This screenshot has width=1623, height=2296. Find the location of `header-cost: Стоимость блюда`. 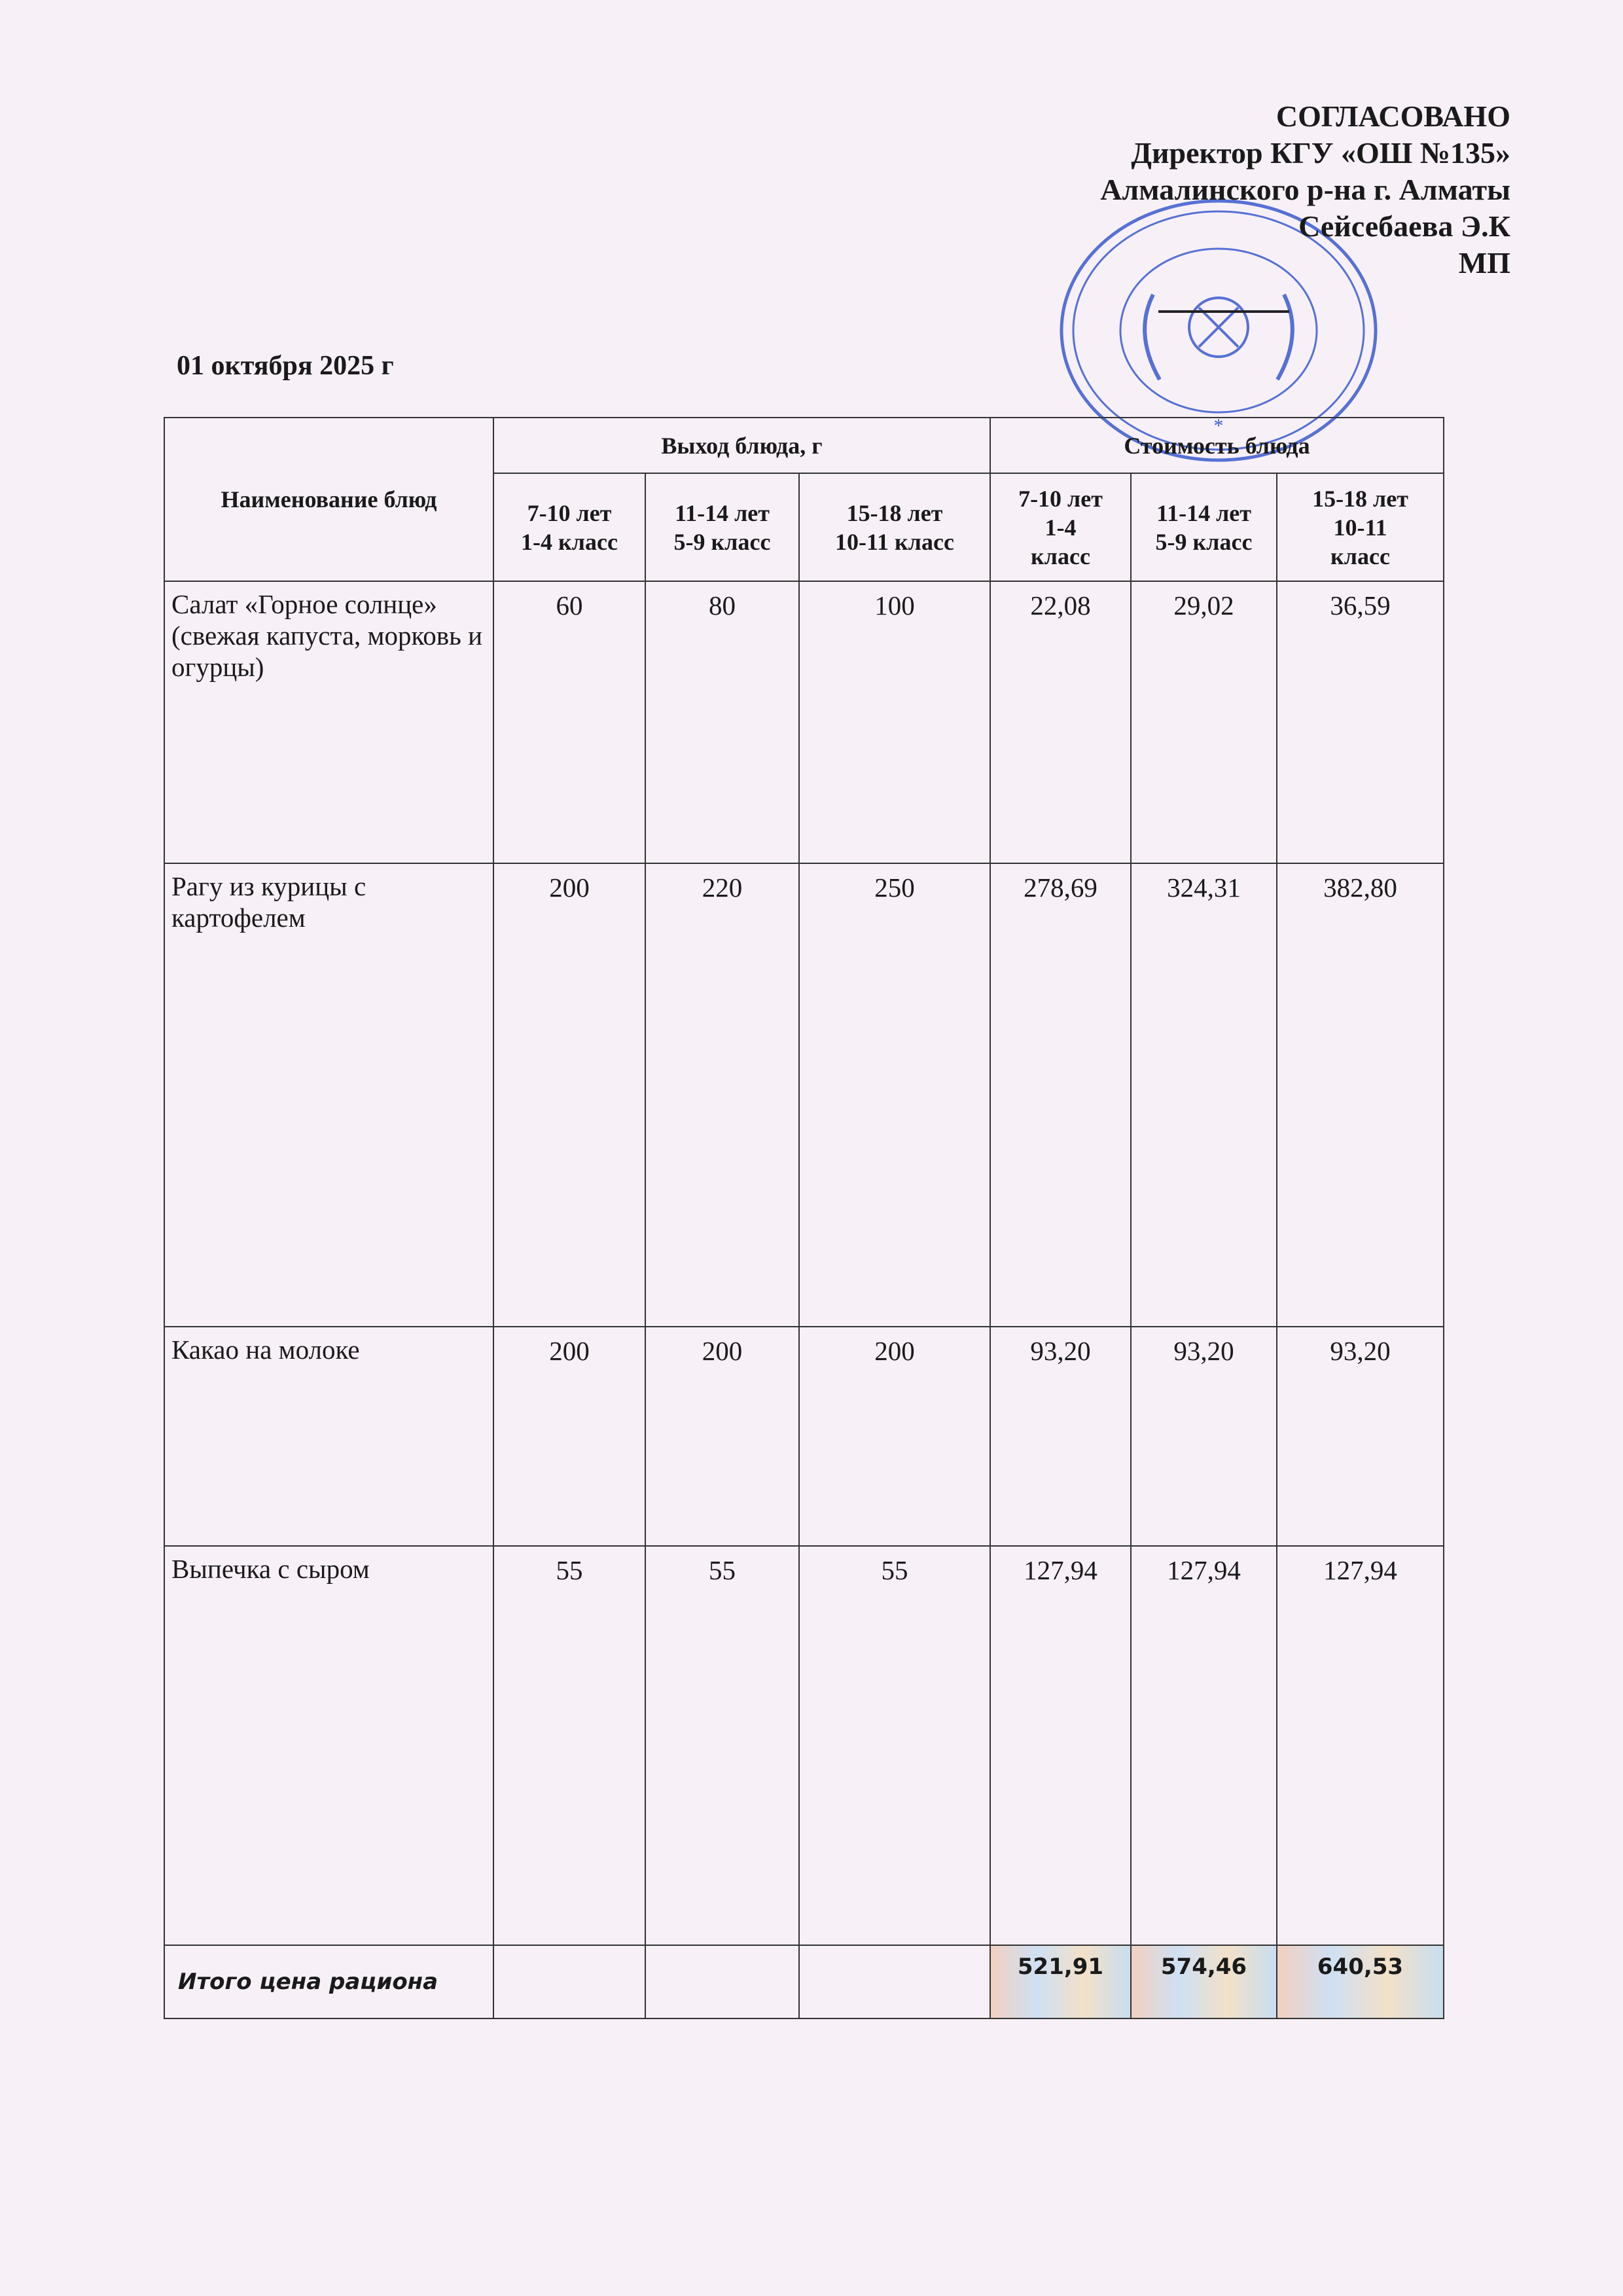

header-cost: Стоимость блюда is located at coordinates (1217, 445).